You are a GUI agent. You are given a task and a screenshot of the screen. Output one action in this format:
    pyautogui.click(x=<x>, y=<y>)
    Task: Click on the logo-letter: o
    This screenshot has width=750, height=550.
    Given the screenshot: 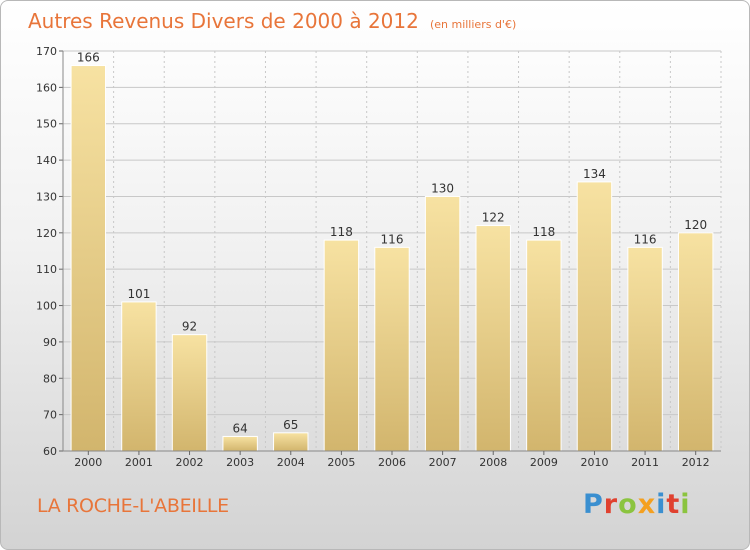 What is the action you would take?
    pyautogui.click(x=628, y=504)
    